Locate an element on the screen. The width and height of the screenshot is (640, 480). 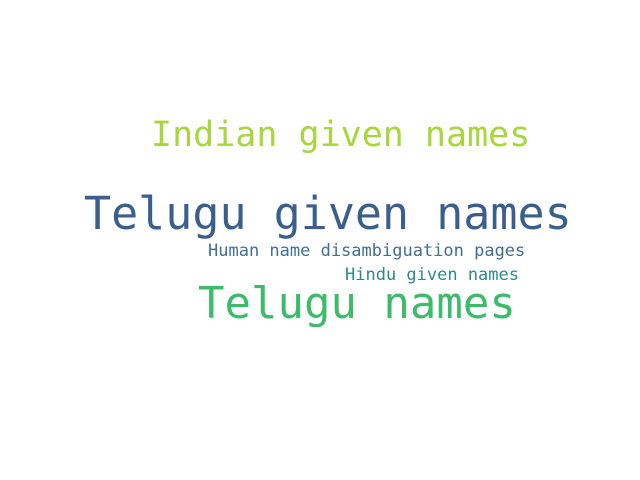
word-human-name-disambiguation-pages: Human name disambiguation pages is located at coordinates (367, 251).